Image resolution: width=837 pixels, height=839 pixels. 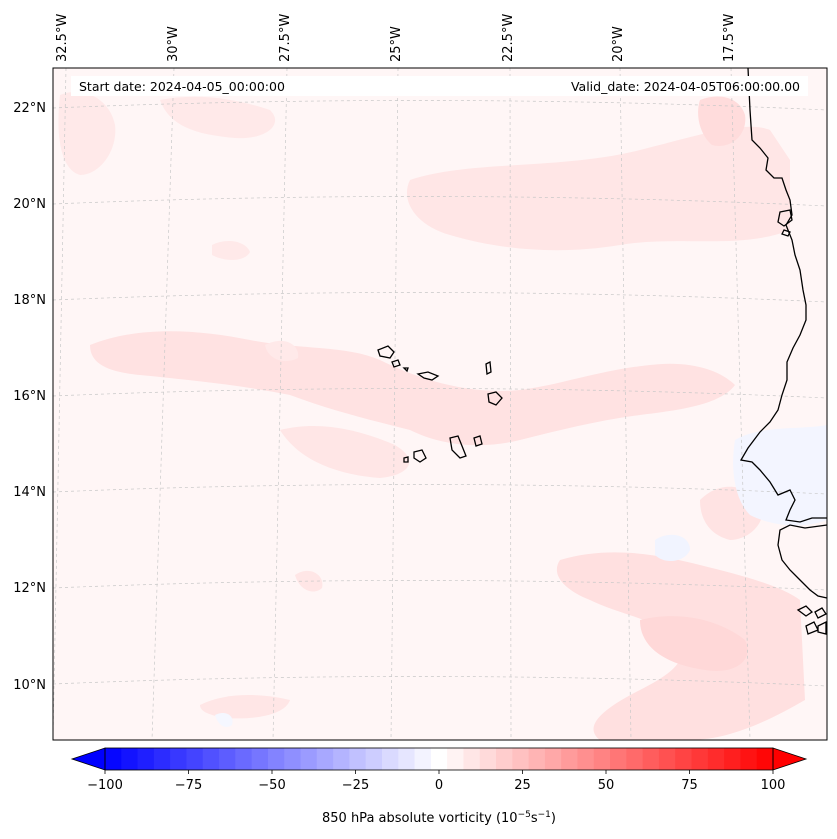 I want to click on lon-label-27.5W: 27.5°W, so click(x=285, y=38).